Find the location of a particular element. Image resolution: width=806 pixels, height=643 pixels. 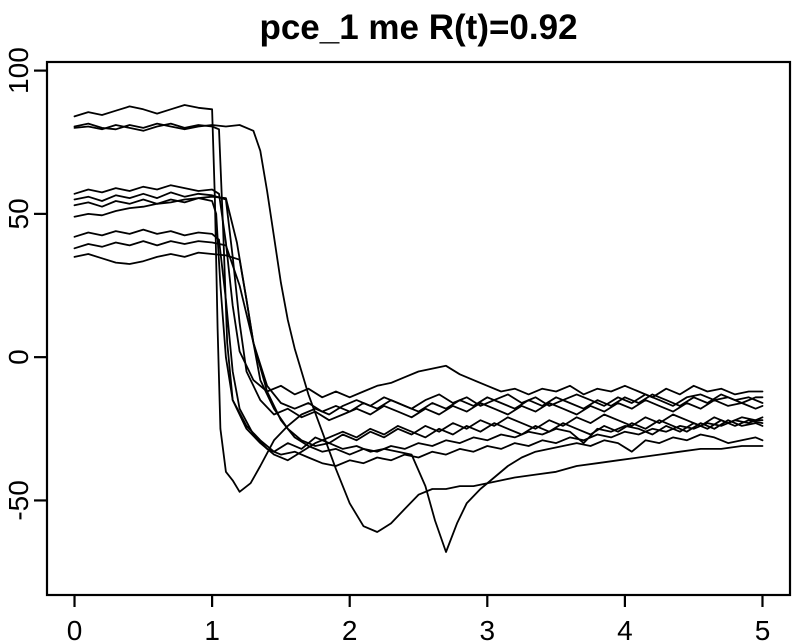

x-tick-label: 1 is located at coordinates (212, 629).